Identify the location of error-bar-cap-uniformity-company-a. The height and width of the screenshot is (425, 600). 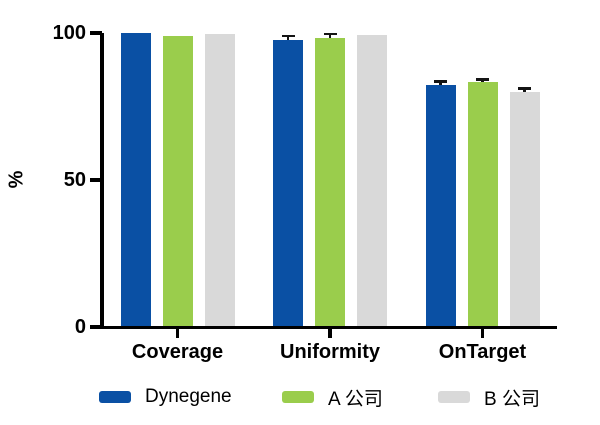
(330, 34).